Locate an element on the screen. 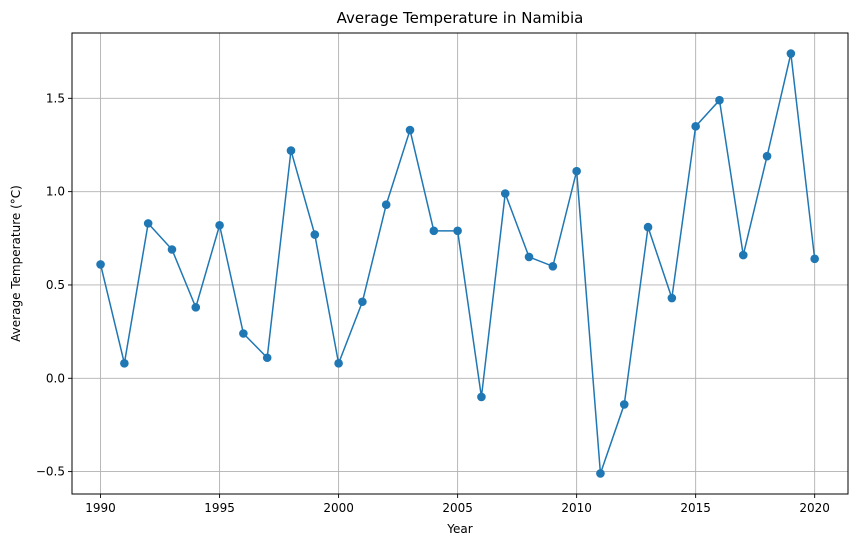 Image resolution: width=857 pixels, height=547 pixels. x-tick-label: 1995 is located at coordinates (219, 508).